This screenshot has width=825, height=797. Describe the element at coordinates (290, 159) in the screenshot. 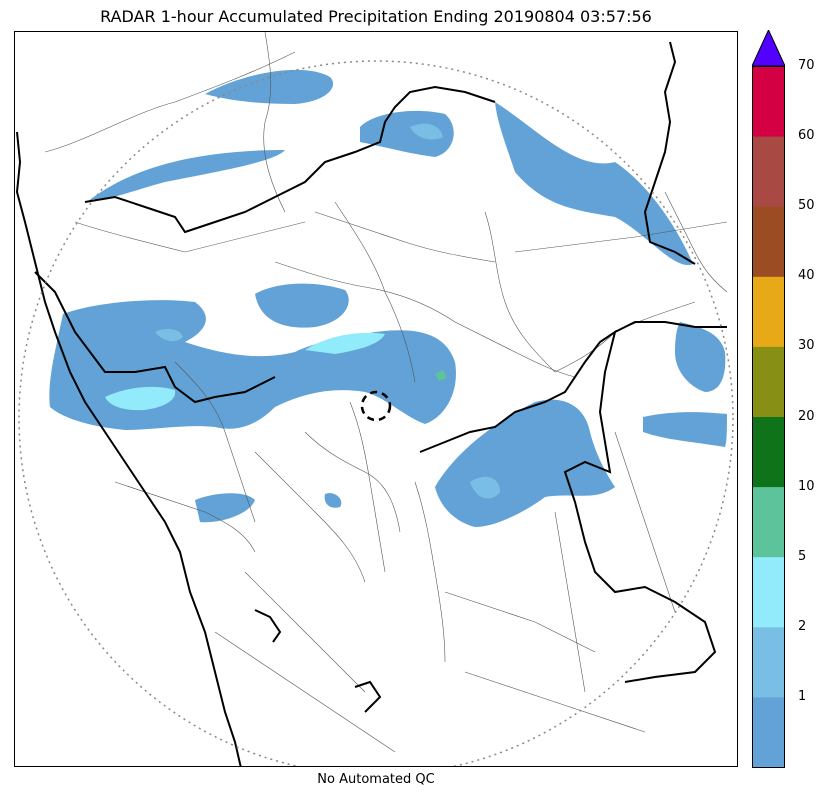

I see `state-border-north` at that location.